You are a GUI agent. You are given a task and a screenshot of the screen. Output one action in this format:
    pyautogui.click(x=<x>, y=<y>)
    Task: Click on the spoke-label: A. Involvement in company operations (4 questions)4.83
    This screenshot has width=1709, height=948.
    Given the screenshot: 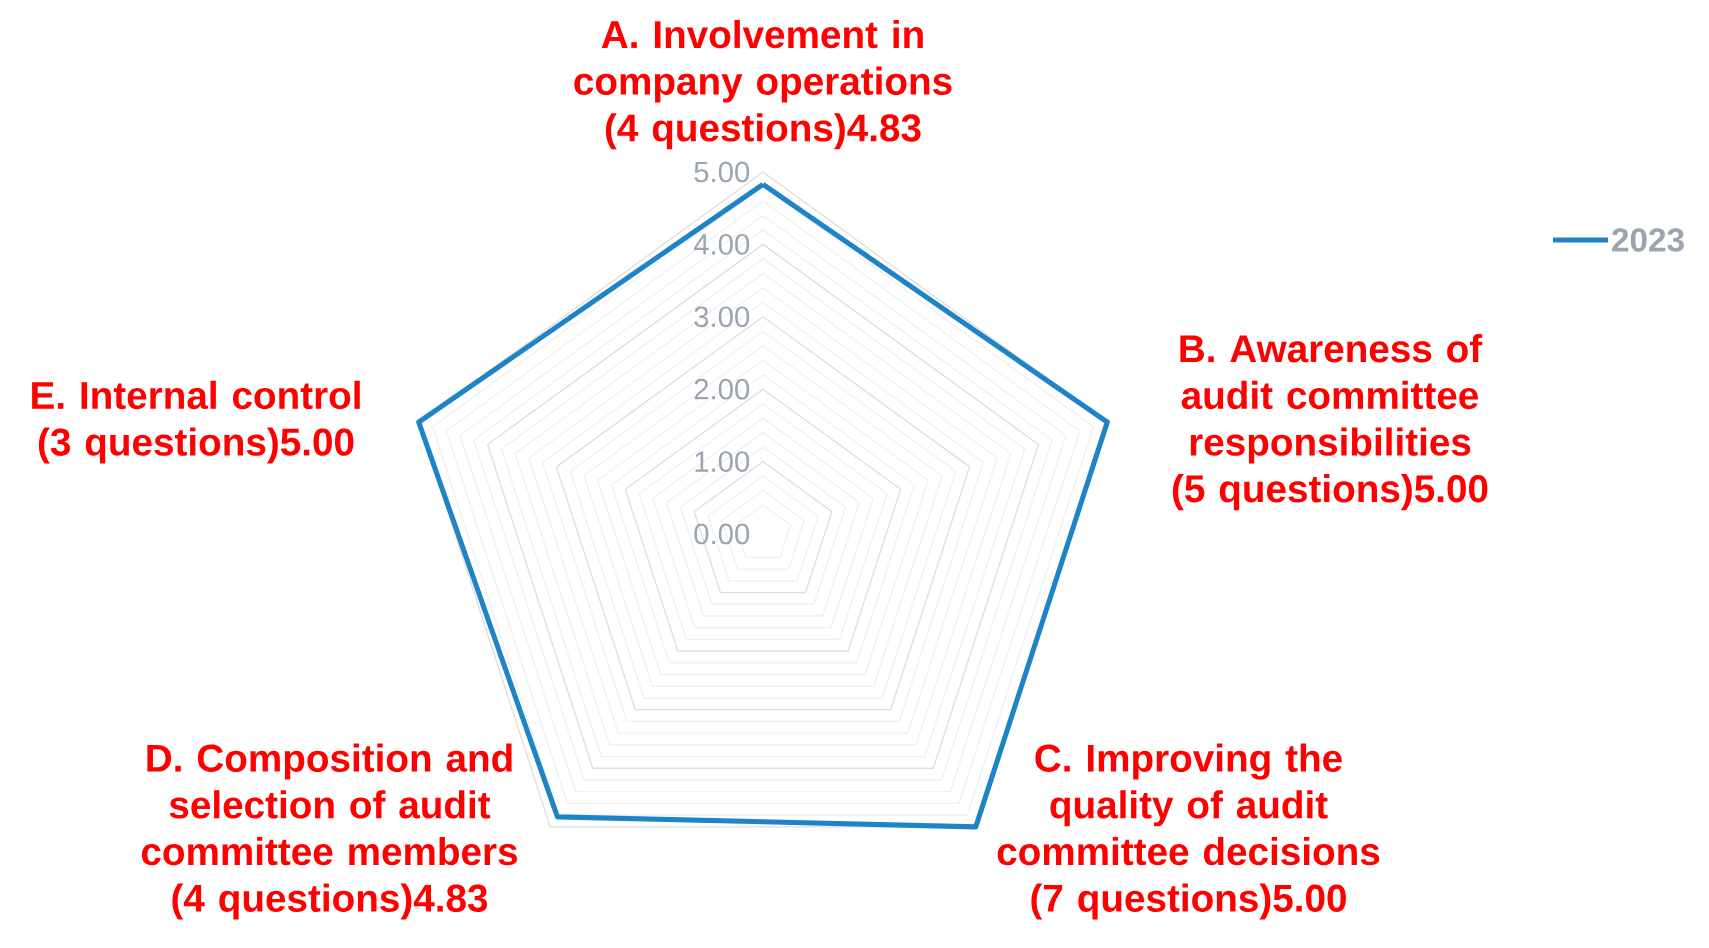 What is the action you would take?
    pyautogui.click(x=763, y=84)
    